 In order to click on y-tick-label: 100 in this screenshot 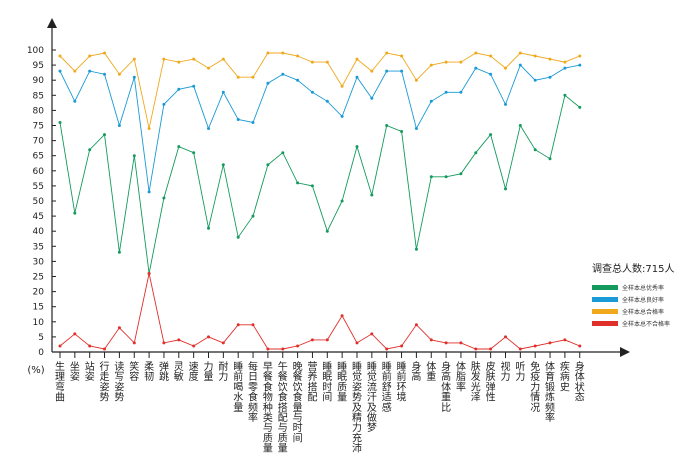, I will do `click(35, 51)`.